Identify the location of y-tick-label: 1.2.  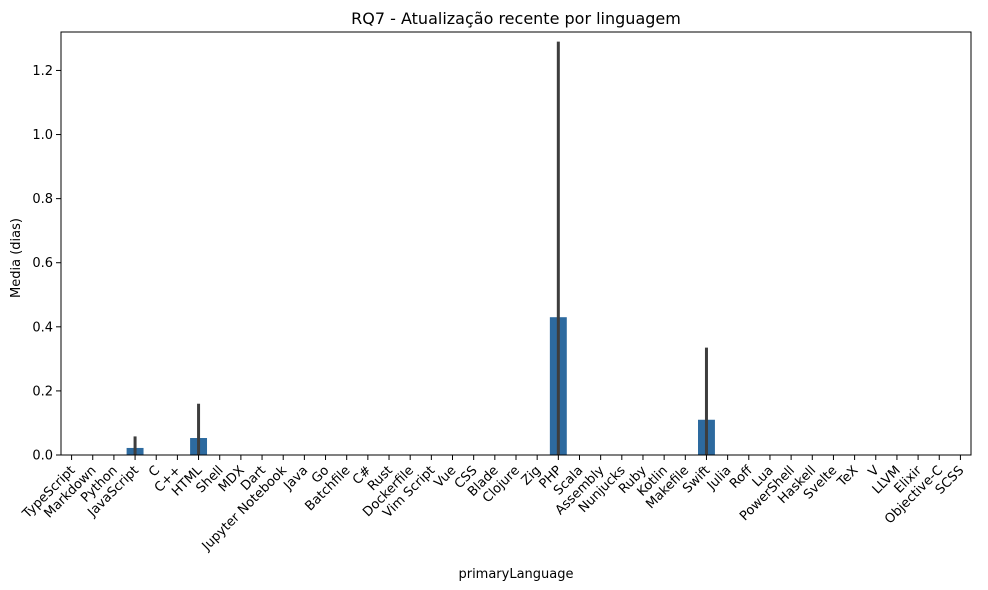
(42, 71).